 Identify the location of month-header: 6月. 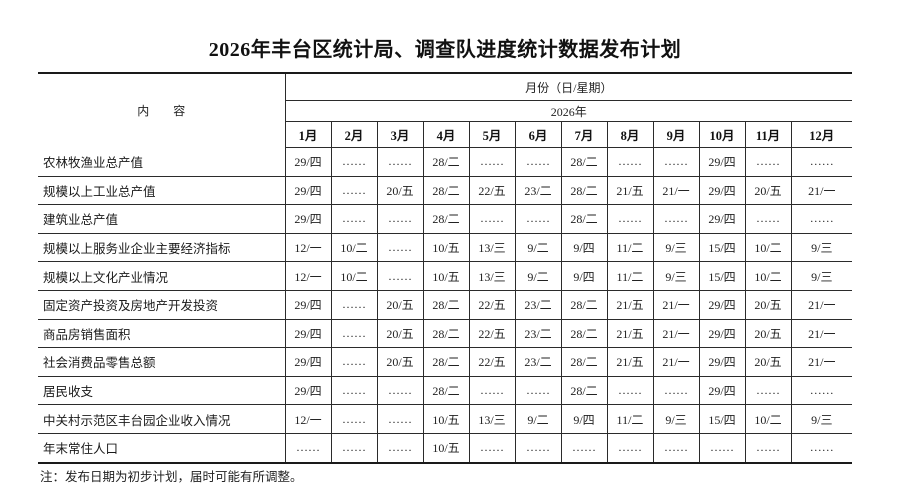
(538, 134).